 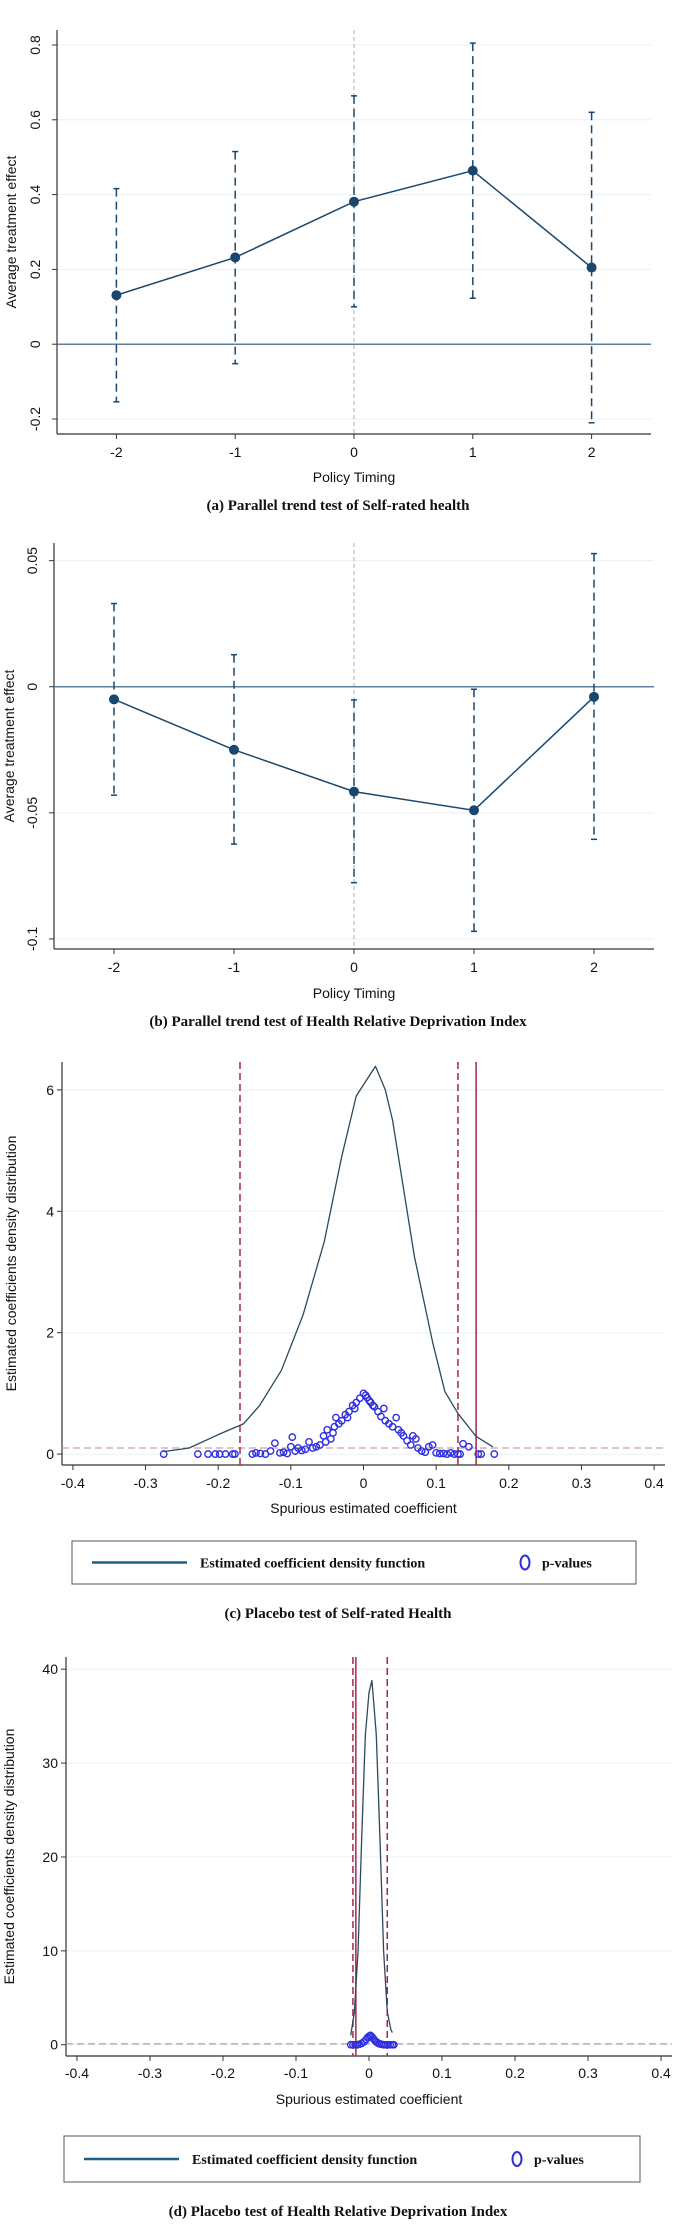 What do you see at coordinates (50, 1090) in the screenshot?
I see `y-tick-label: 6` at bounding box center [50, 1090].